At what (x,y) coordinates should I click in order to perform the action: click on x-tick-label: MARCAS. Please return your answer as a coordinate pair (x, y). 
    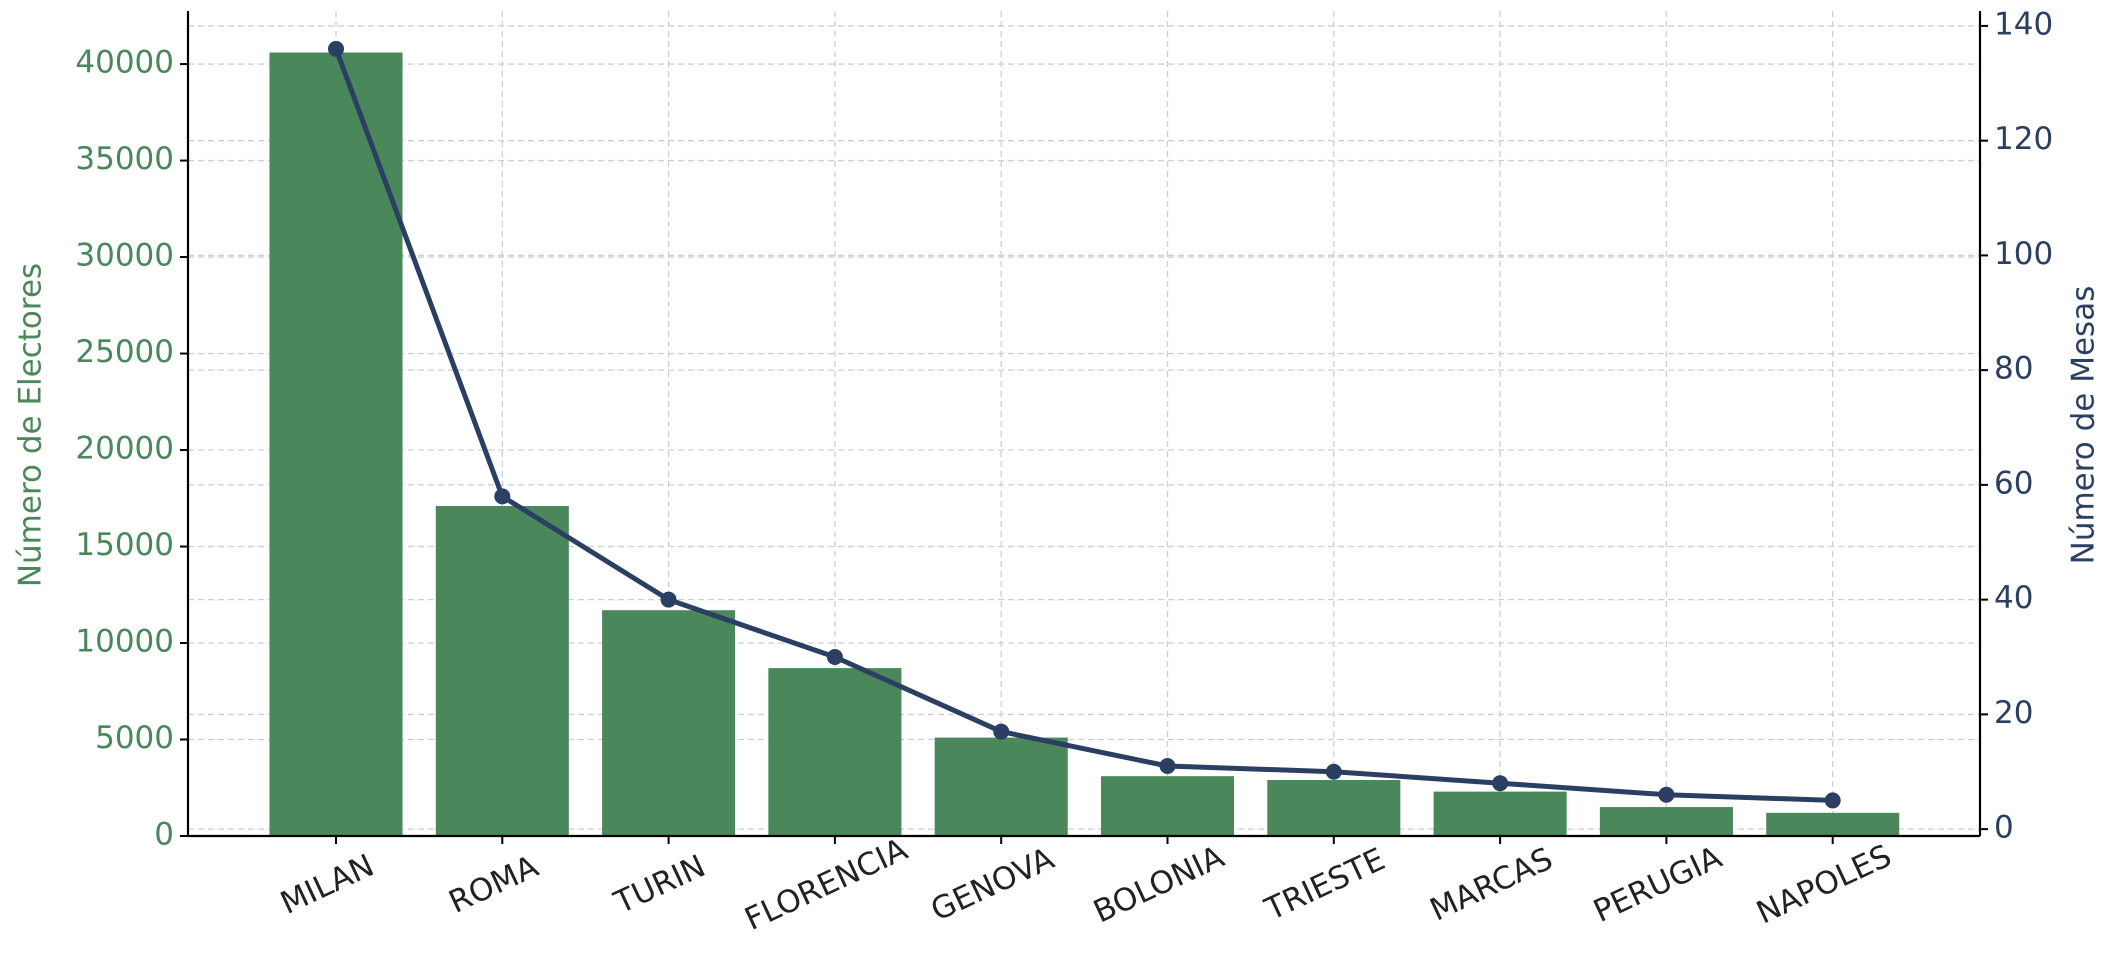
    Looking at the image, I should click on (1491, 885).